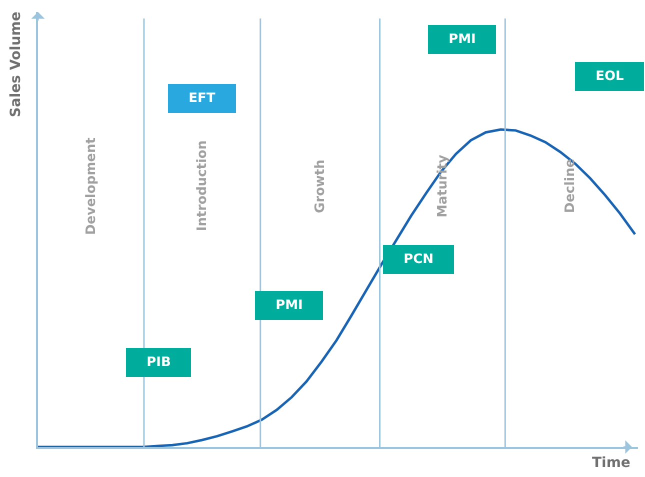 The height and width of the screenshot is (477, 645). I want to click on annotation: Maturity, so click(442, 186).